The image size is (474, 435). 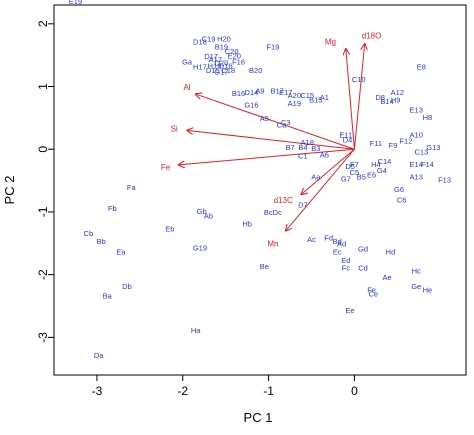 What do you see at coordinates (97, 391) in the screenshot?
I see `x-tick-label: -3` at bounding box center [97, 391].